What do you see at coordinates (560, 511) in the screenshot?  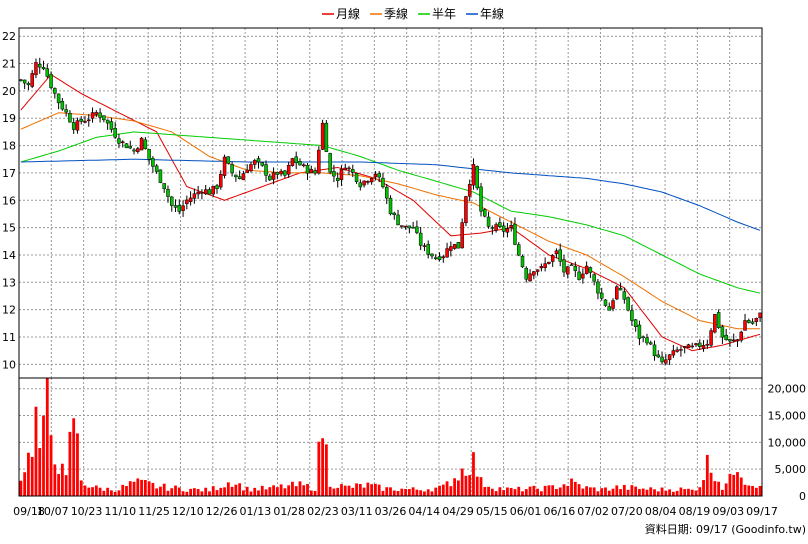 I see `x-tick-label: 06/16` at bounding box center [560, 511].